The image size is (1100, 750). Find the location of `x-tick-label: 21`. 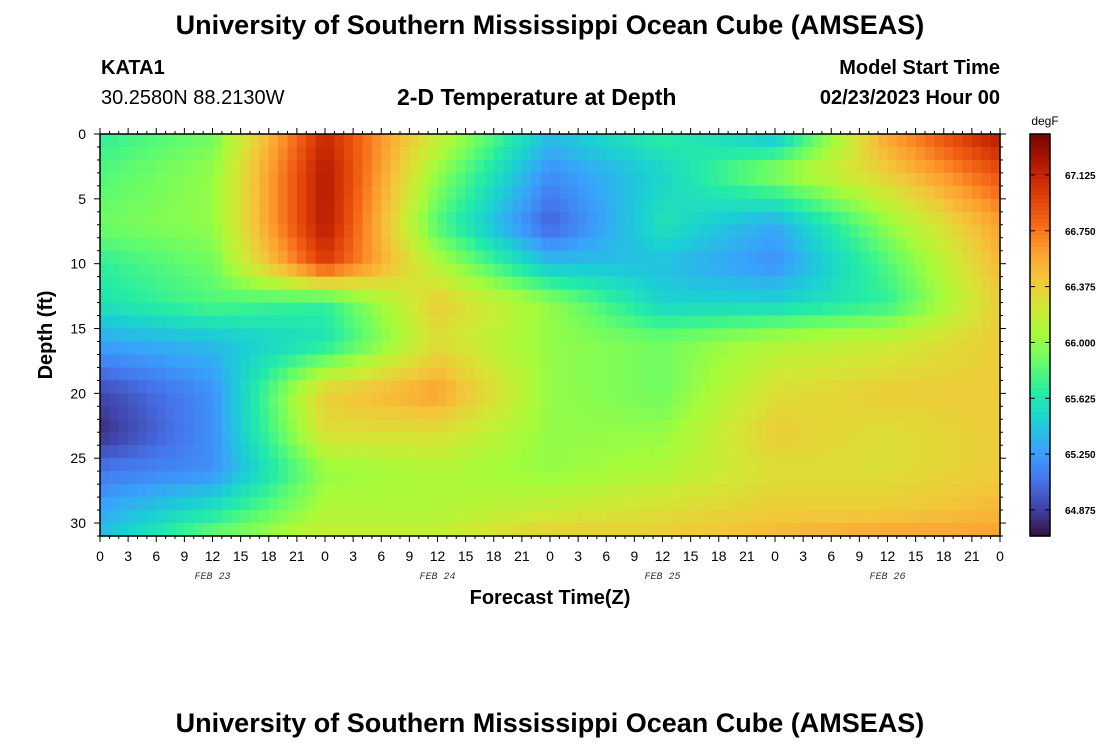

x-tick-label: 21 is located at coordinates (747, 556).